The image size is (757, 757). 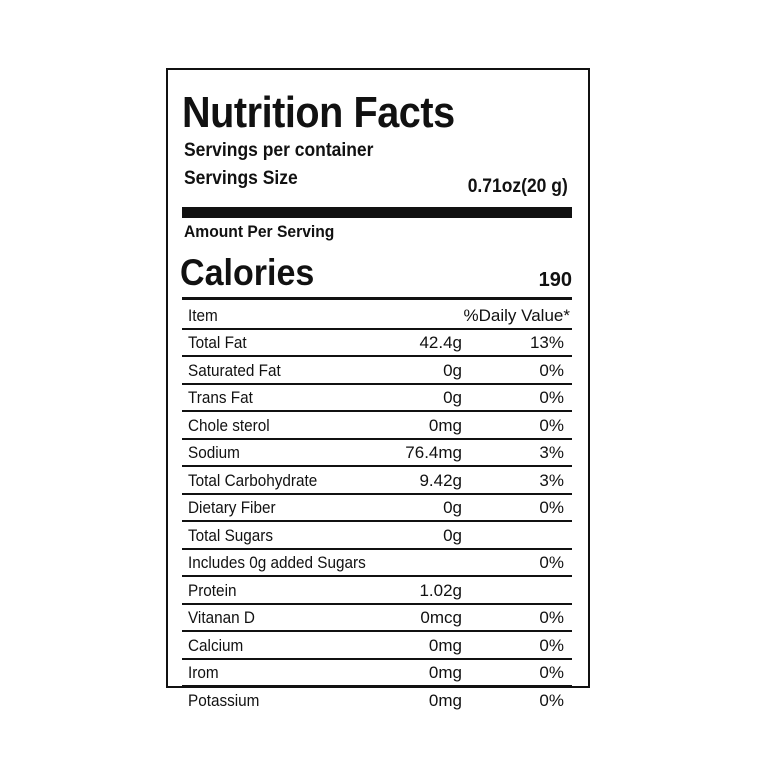 What do you see at coordinates (216, 645) in the screenshot?
I see `nutrient-name: Calcium` at bounding box center [216, 645].